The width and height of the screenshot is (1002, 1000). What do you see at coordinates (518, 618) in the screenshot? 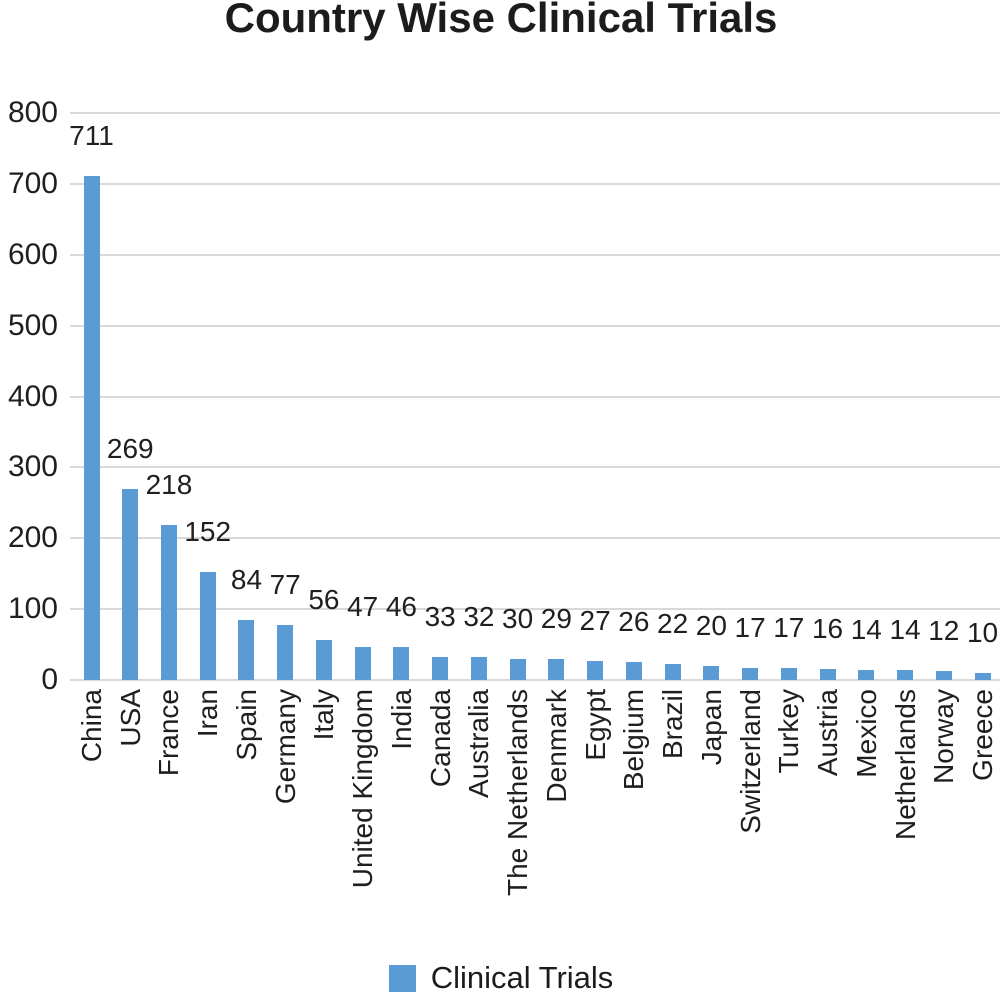
I see `bar-value-label: 30` at bounding box center [518, 618].